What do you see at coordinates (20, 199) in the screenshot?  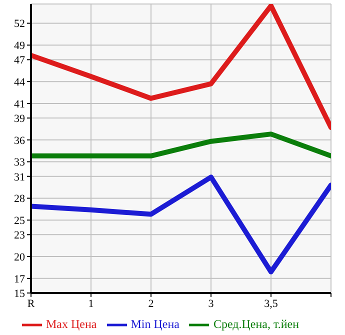 I see `y-tick-label: 28` at bounding box center [20, 199].